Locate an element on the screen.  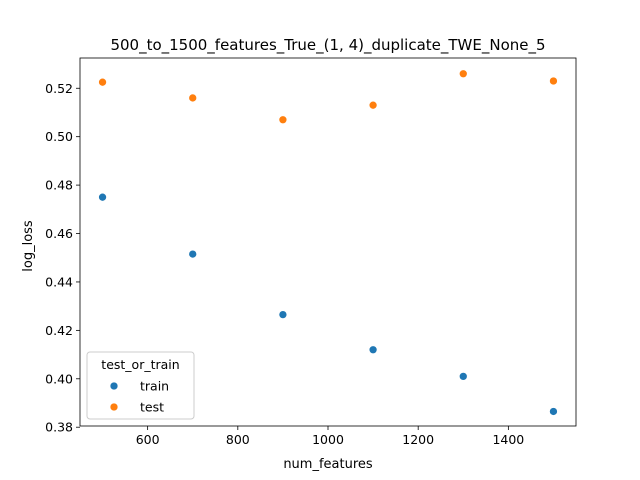
x-tick-label: 1000 is located at coordinates (328, 439).